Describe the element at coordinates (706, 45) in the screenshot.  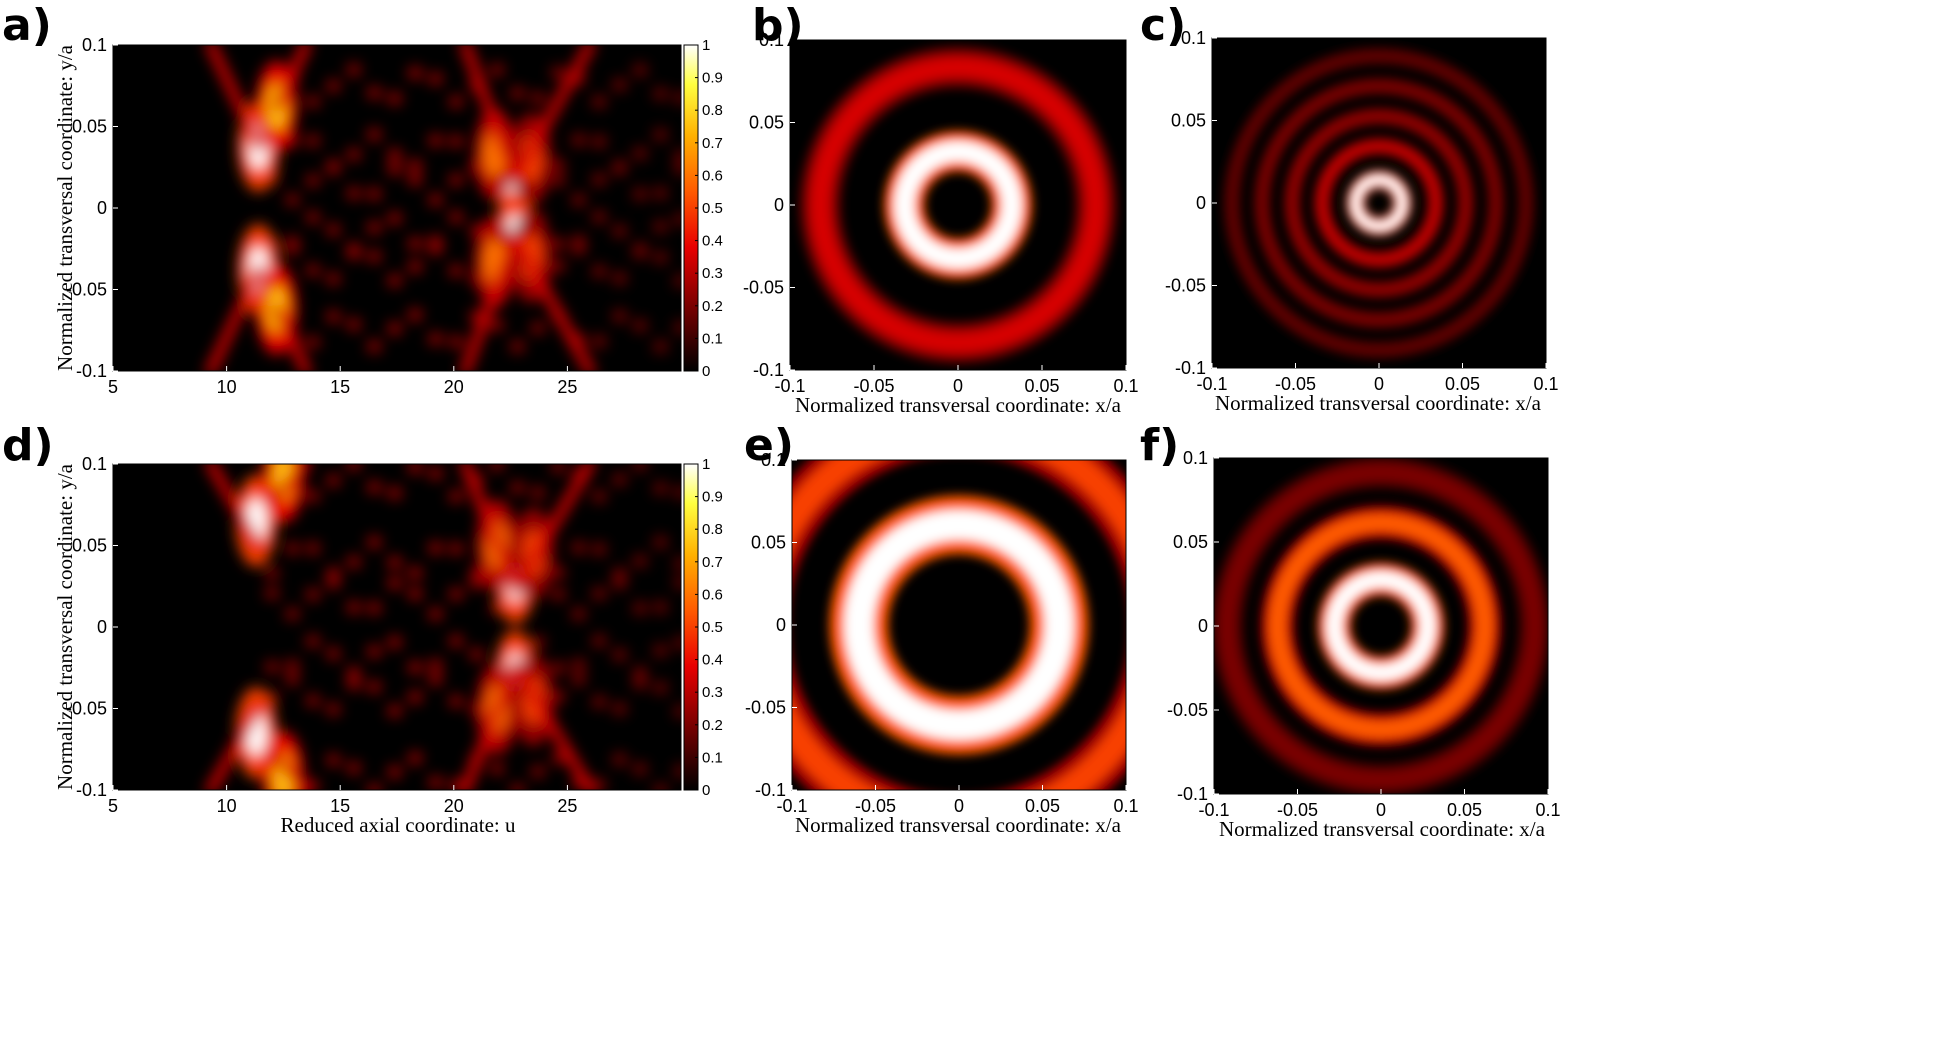
I see `colorbar-tick-label: 1` at that location.